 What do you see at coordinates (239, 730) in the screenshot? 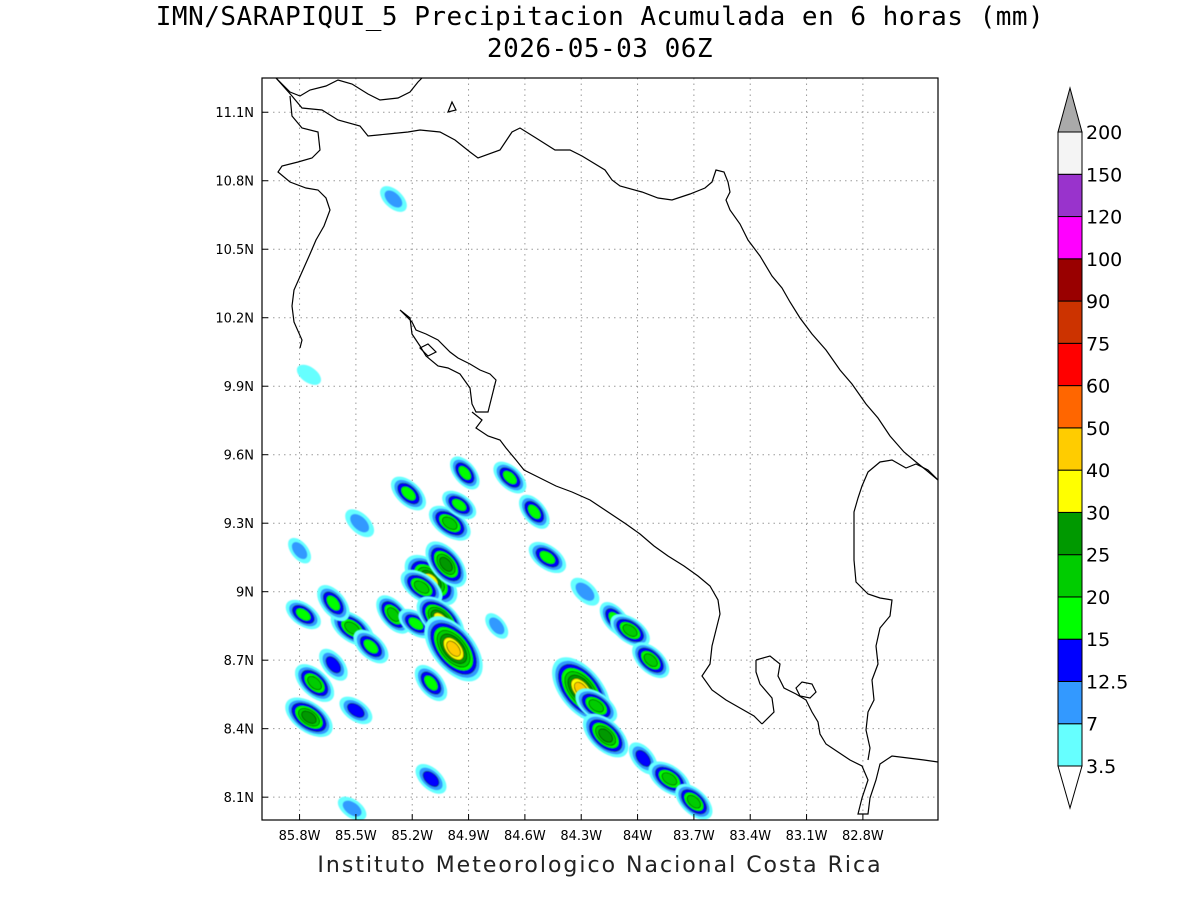
I see `lat-tick-label: 8.4N` at bounding box center [239, 730].